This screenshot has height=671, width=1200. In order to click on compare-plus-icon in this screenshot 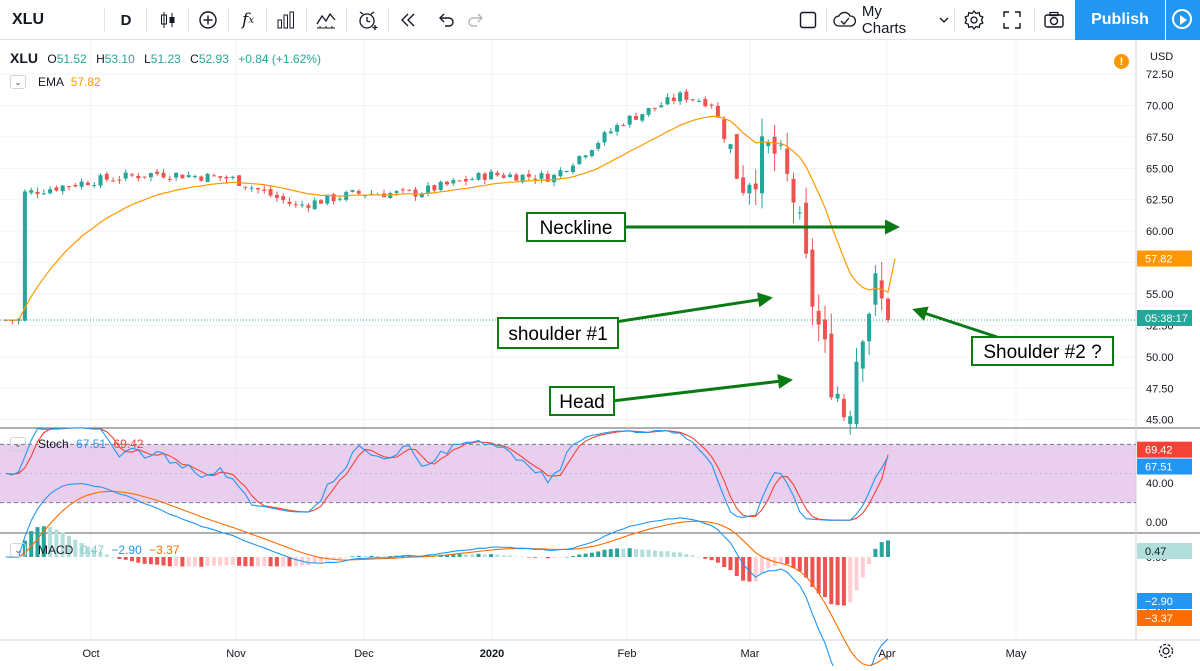, I will do `click(208, 20)`.